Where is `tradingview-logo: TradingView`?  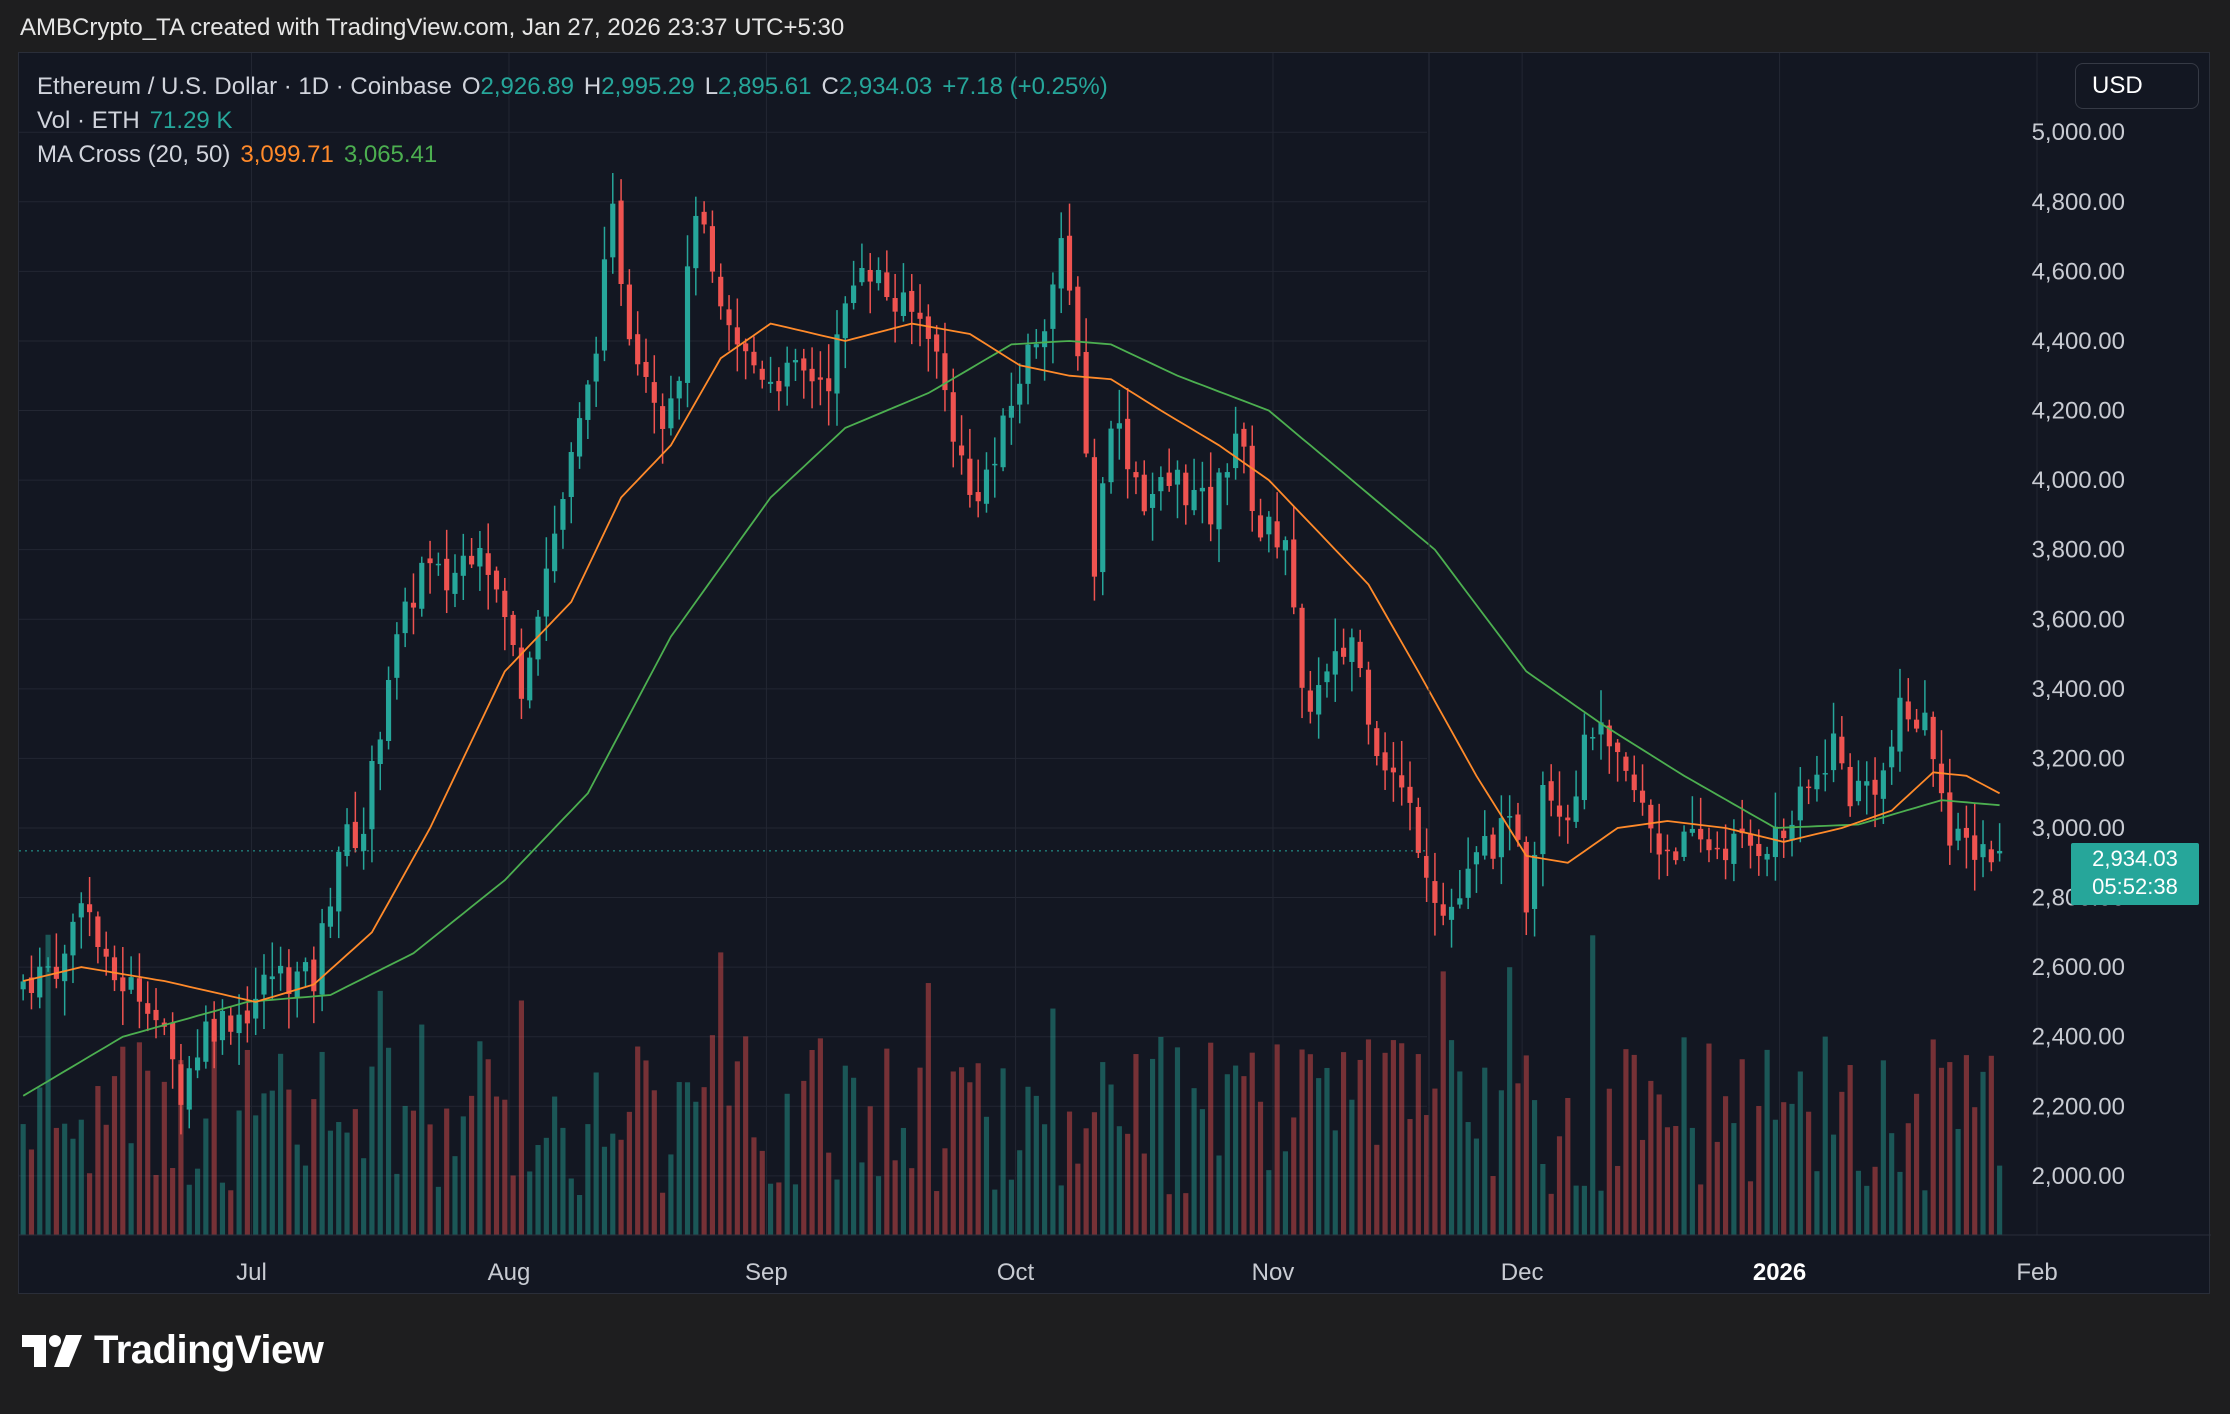 tradingview-logo: TradingView is located at coordinates (173, 1350).